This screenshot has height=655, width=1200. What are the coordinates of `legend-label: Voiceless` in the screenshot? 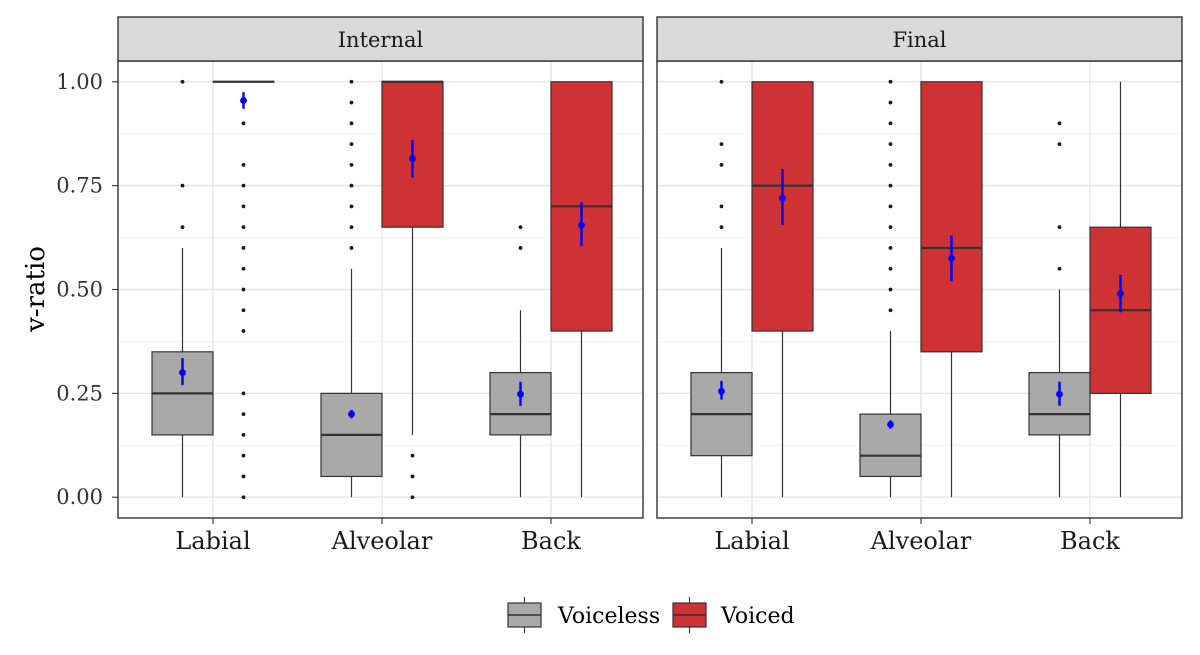 It's located at (608, 616).